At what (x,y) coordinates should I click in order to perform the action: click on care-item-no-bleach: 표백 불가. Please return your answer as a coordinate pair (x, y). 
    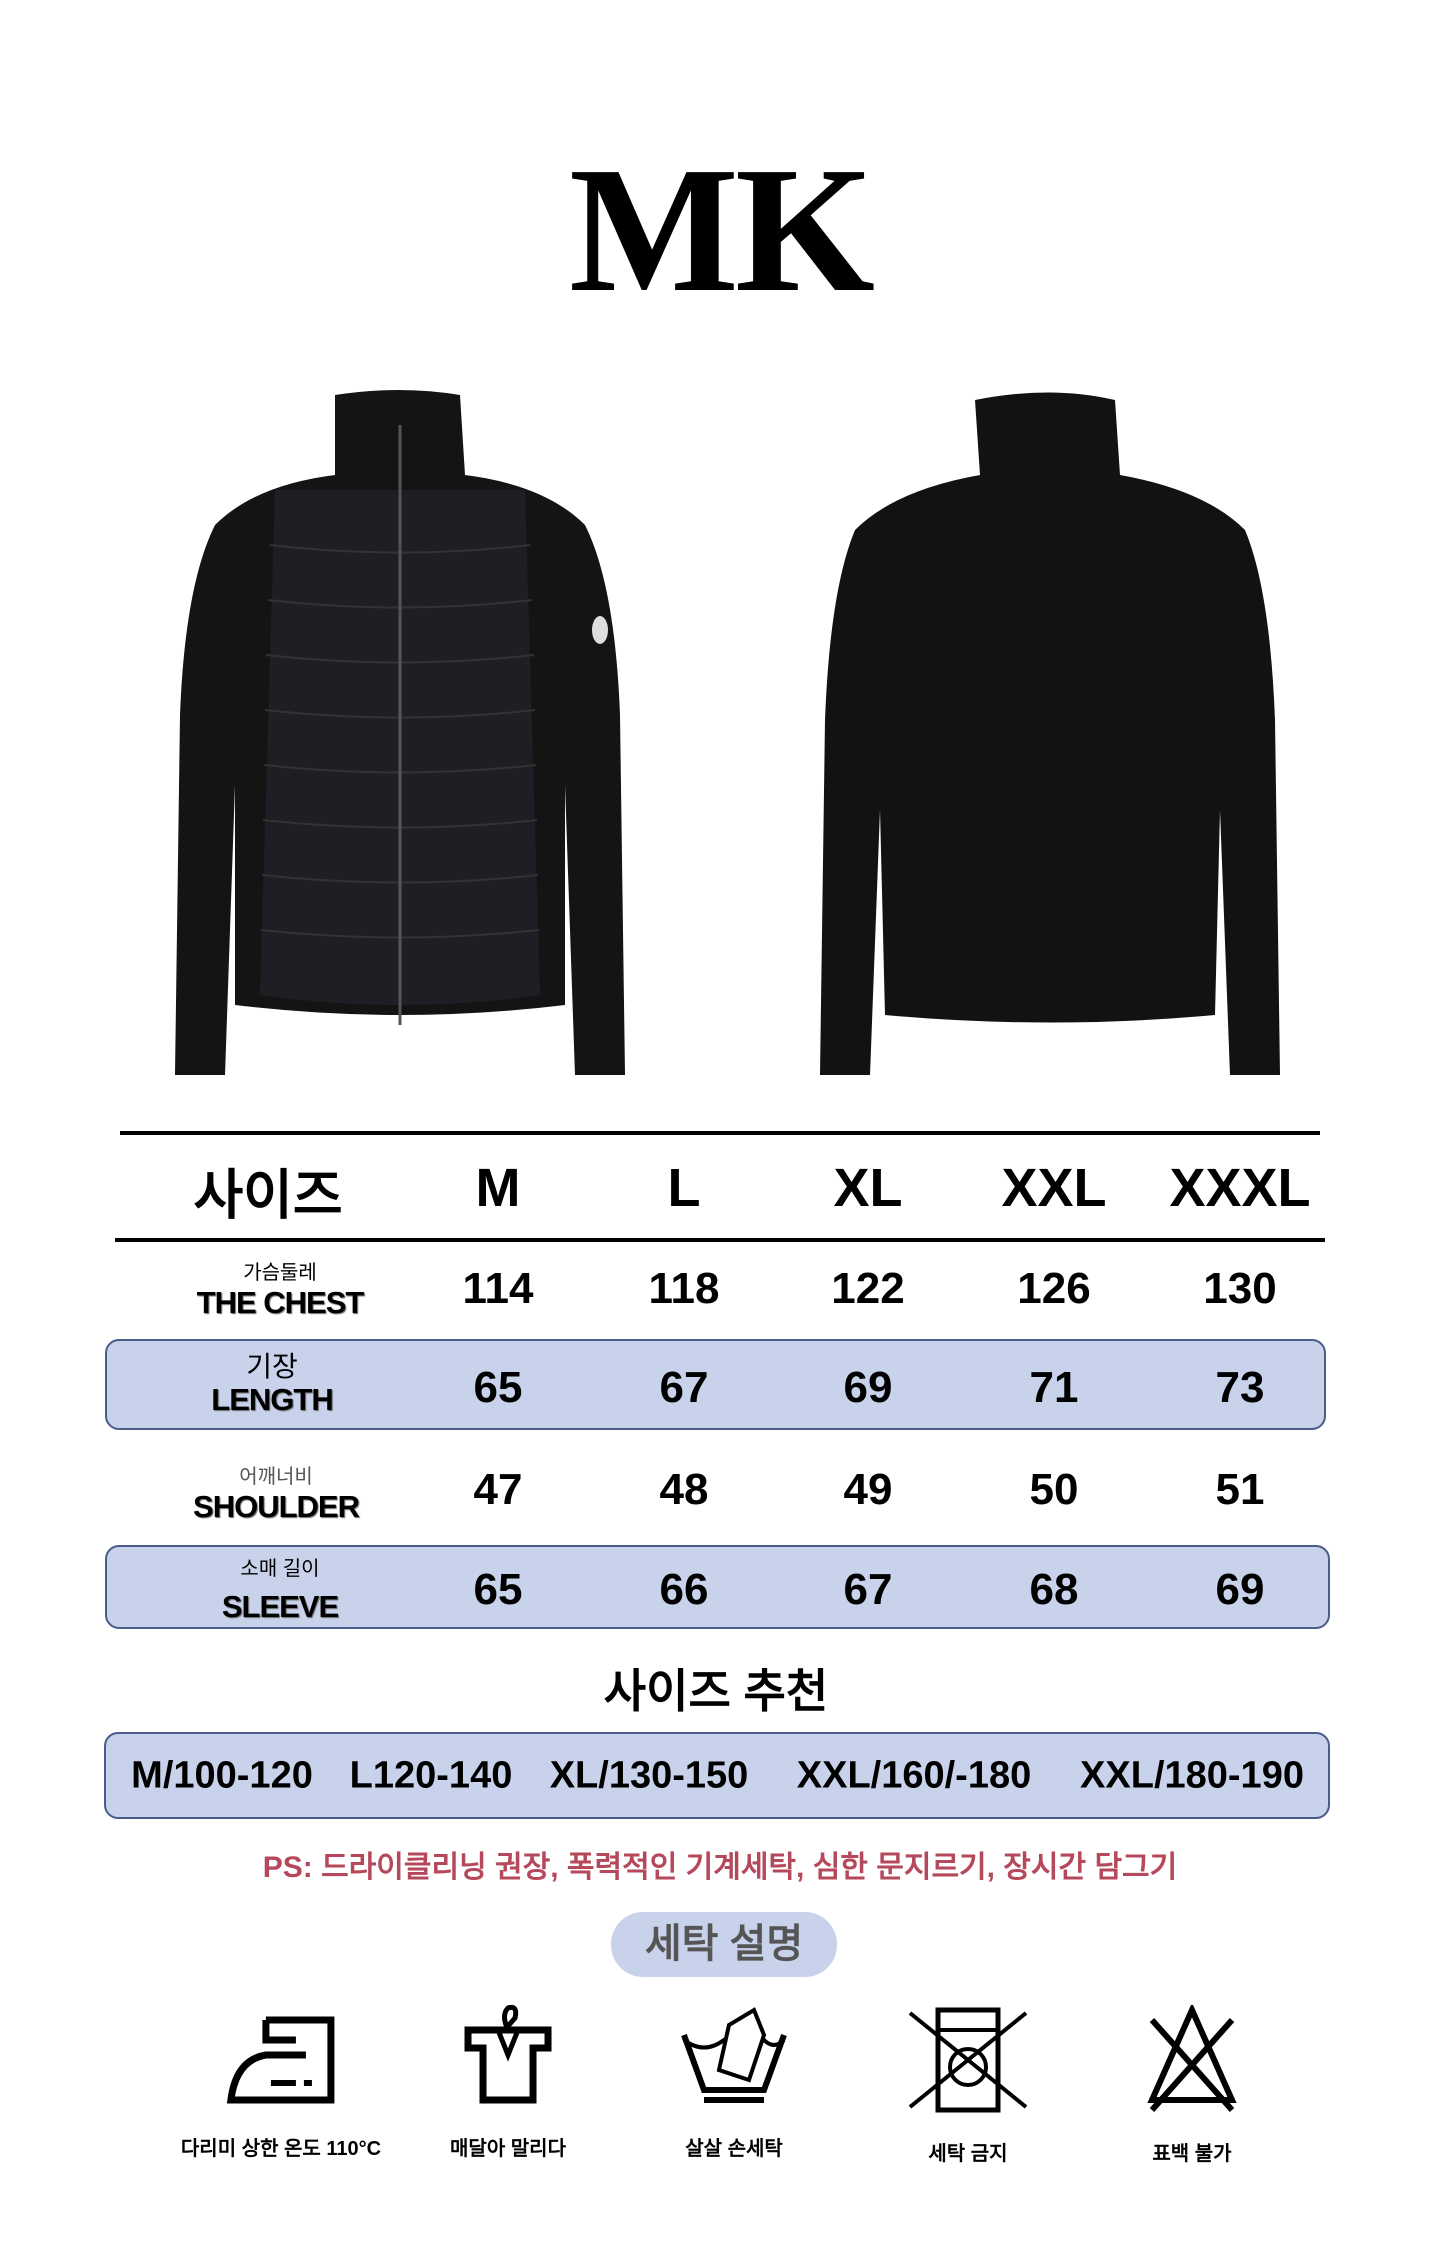
    Looking at the image, I should click on (1192, 2085).